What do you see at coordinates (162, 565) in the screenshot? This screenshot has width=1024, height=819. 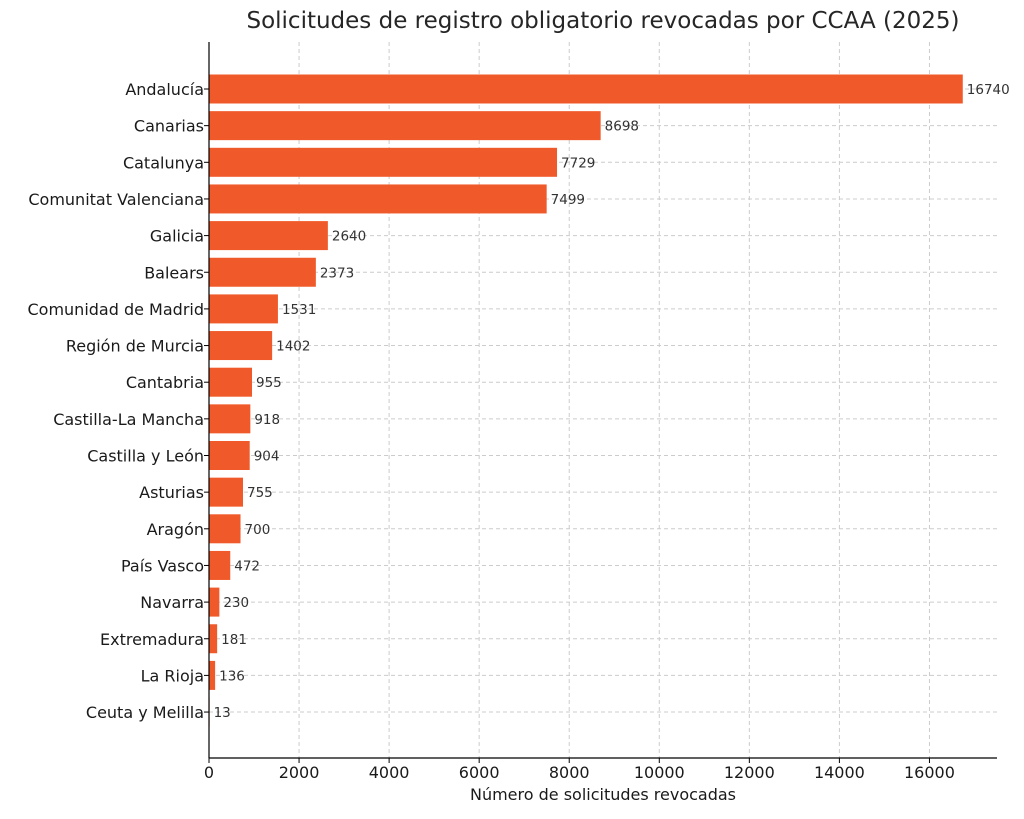 I see `y-tick-label: País Vasco` at bounding box center [162, 565].